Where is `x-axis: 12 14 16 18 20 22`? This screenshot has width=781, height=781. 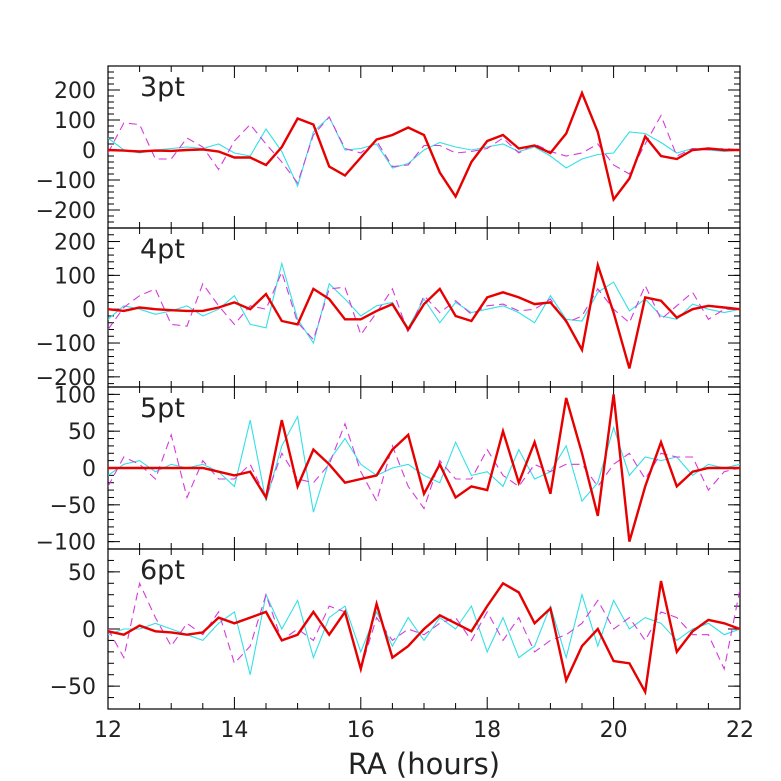 x-axis: 12 14 16 18 20 22 is located at coordinates (424, 730).